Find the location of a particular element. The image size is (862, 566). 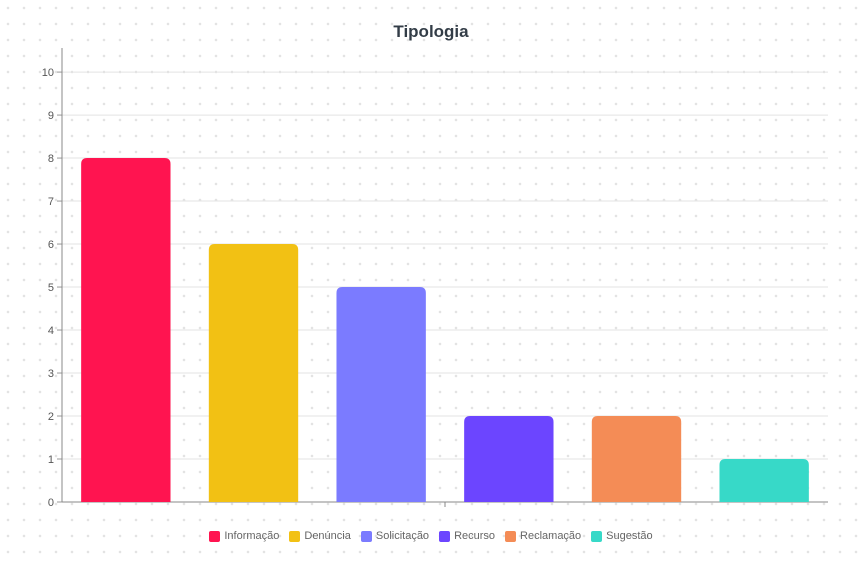

y-tick-label: 4 is located at coordinates (51, 331).